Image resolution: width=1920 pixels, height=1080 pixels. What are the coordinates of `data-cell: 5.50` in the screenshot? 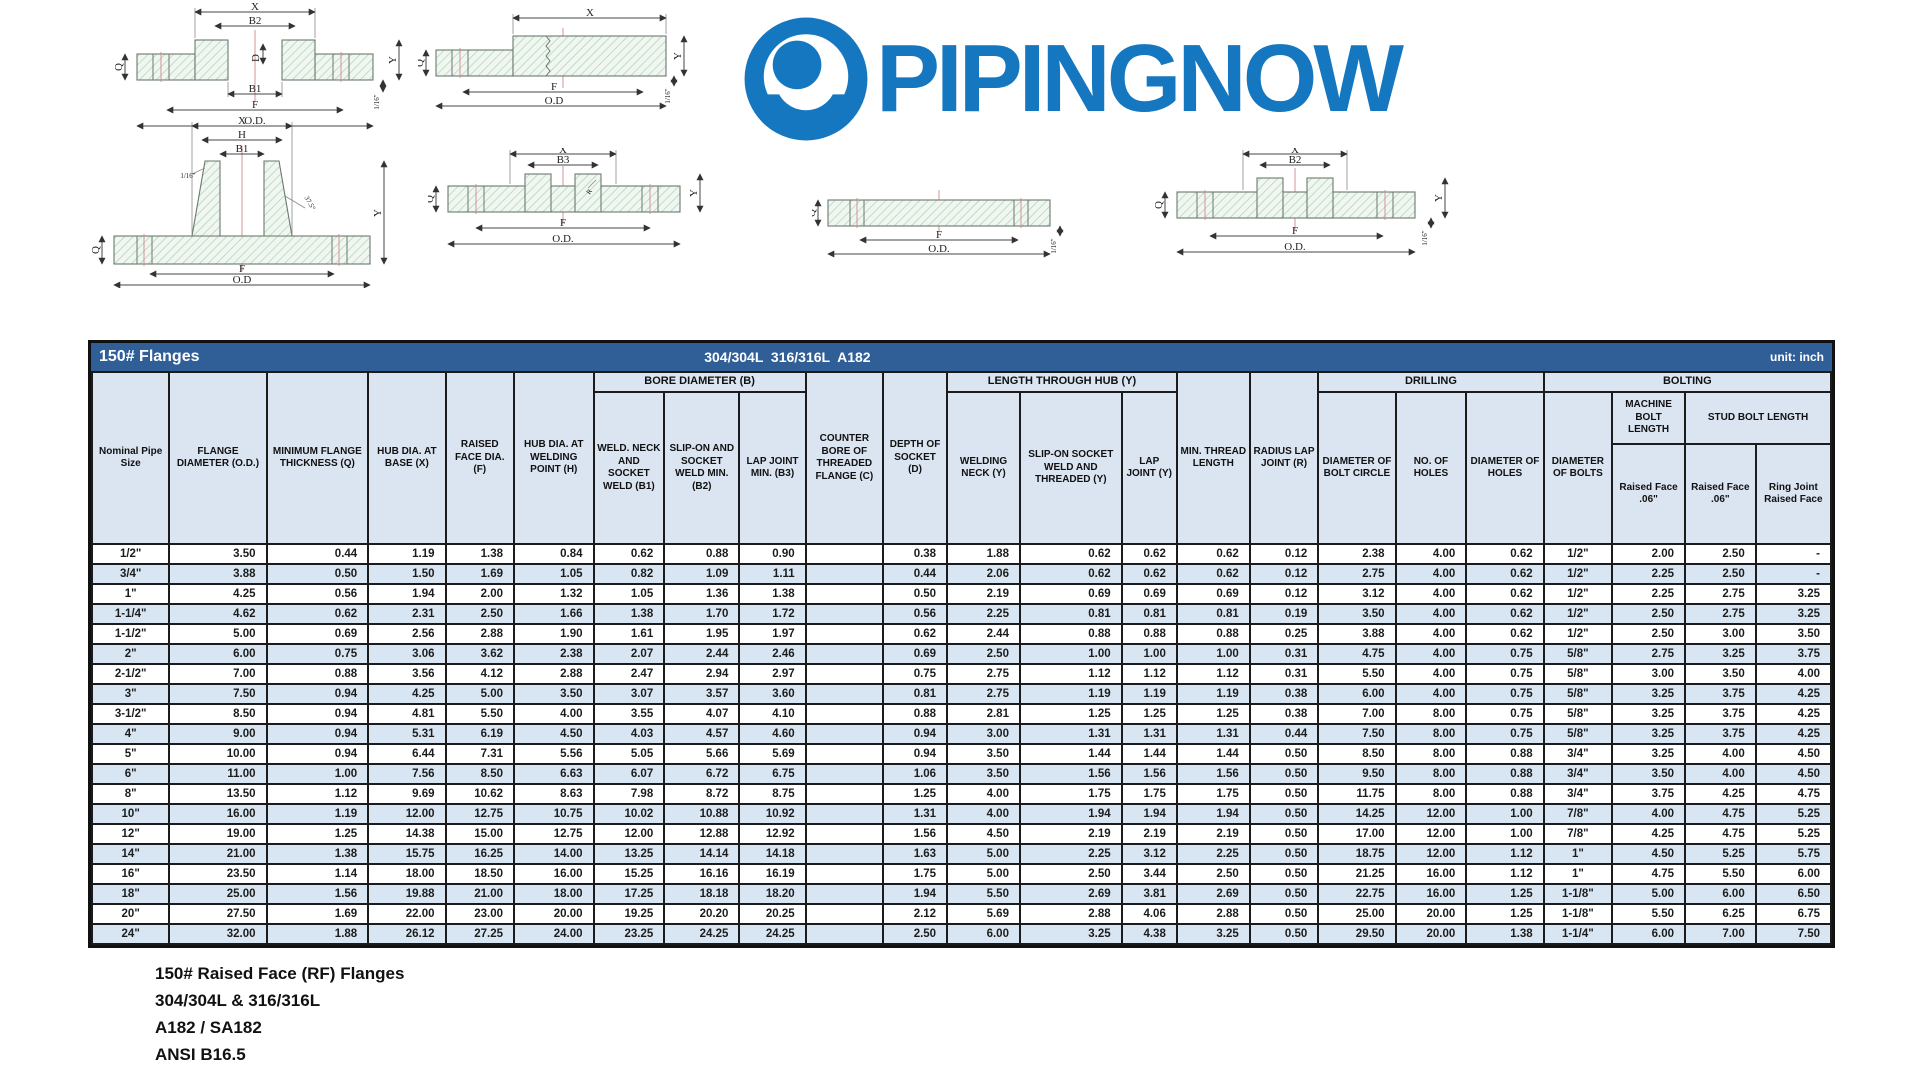 It's located at (1357, 674).